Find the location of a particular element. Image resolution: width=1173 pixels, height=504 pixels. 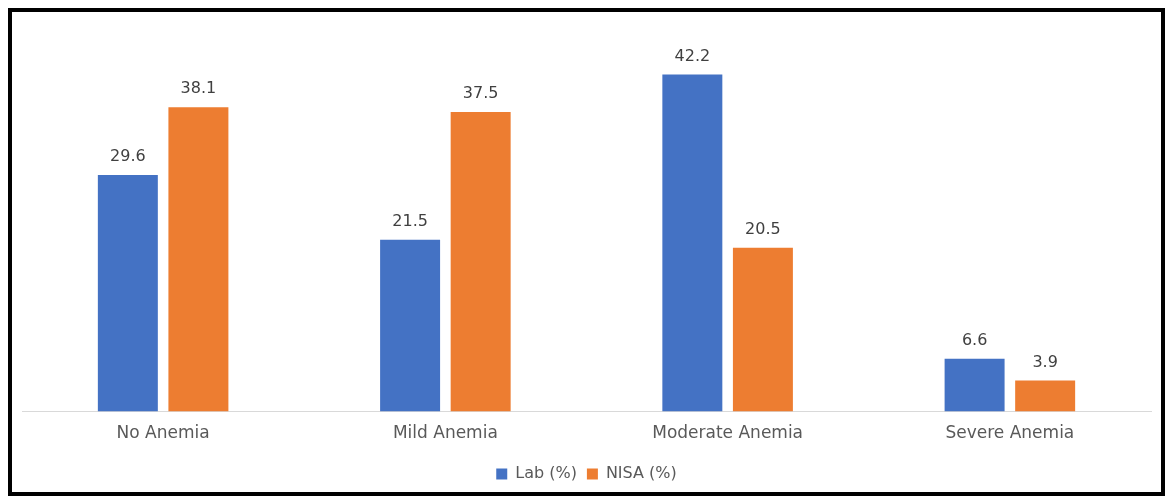

legend-label: Lab (%) is located at coordinates (546, 473).